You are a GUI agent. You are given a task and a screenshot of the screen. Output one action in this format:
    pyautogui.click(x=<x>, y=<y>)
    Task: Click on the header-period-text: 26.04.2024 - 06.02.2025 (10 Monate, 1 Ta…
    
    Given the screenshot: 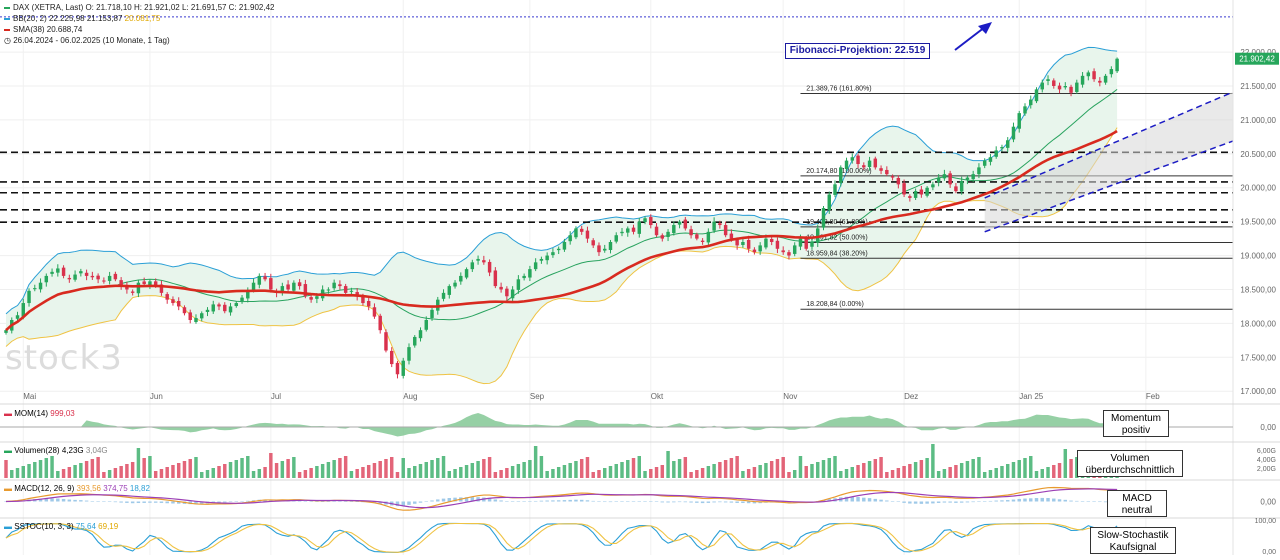 What is the action you would take?
    pyautogui.click(x=91, y=40)
    